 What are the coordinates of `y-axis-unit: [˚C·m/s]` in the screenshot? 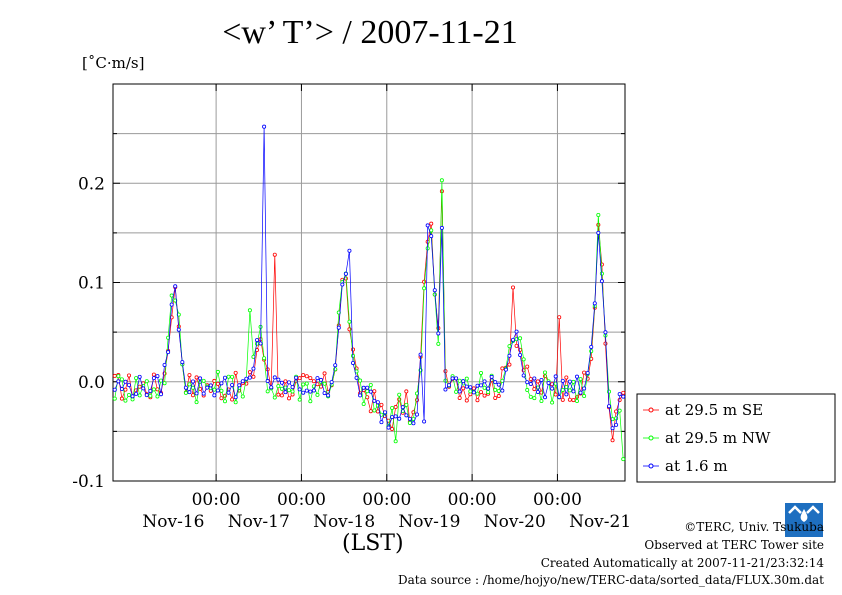 It's located at (113, 63).